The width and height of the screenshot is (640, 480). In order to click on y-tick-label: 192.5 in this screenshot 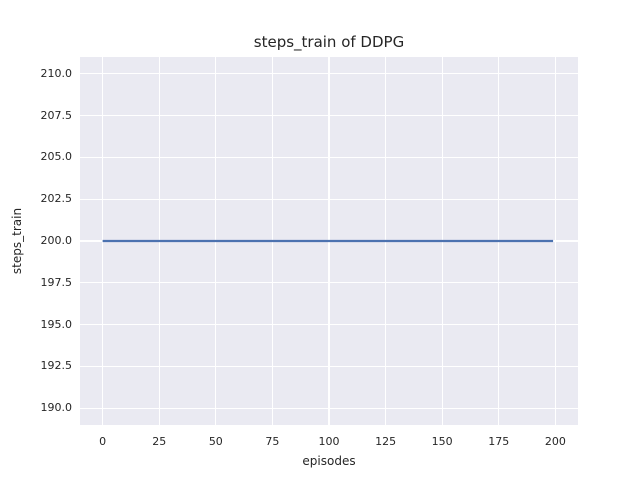, I will do `click(56, 366)`.